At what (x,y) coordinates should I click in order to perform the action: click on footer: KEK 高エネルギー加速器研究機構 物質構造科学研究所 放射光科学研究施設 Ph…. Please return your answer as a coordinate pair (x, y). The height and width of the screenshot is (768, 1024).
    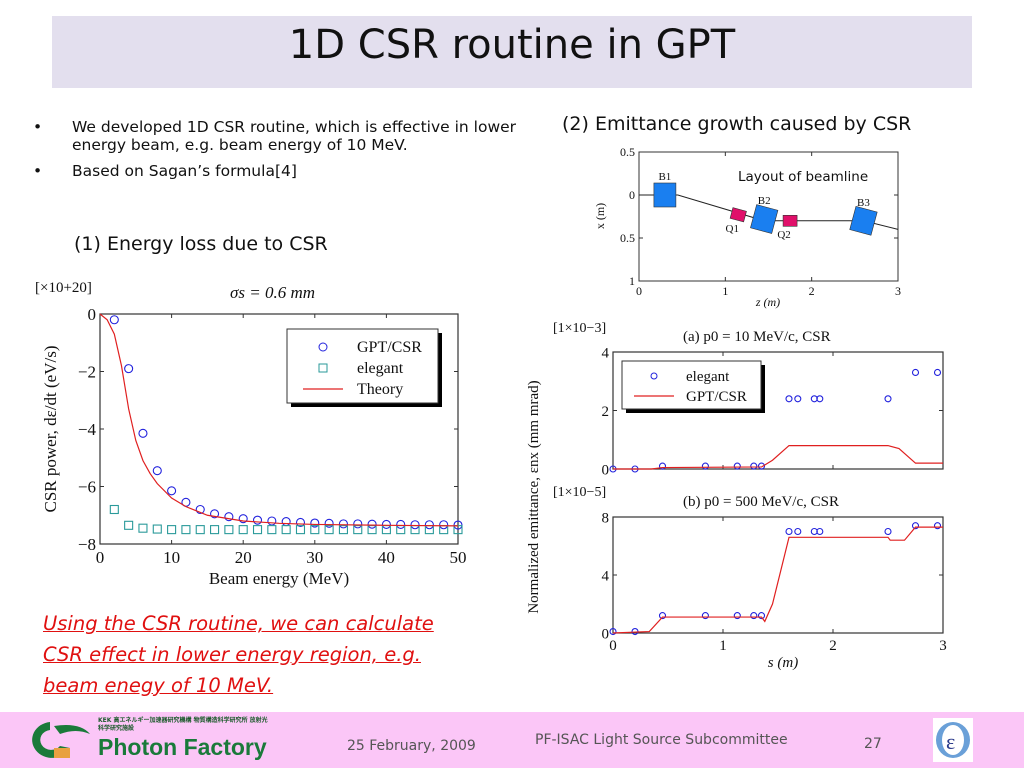
    Looking at the image, I should click on (512, 740).